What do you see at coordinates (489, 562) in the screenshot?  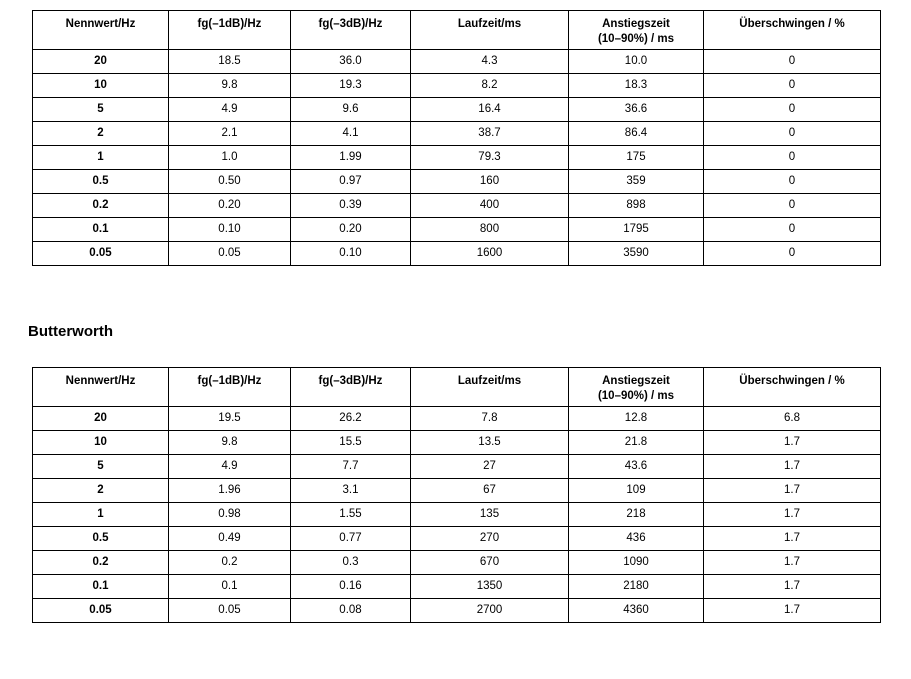 I see `table-cell: 670` at bounding box center [489, 562].